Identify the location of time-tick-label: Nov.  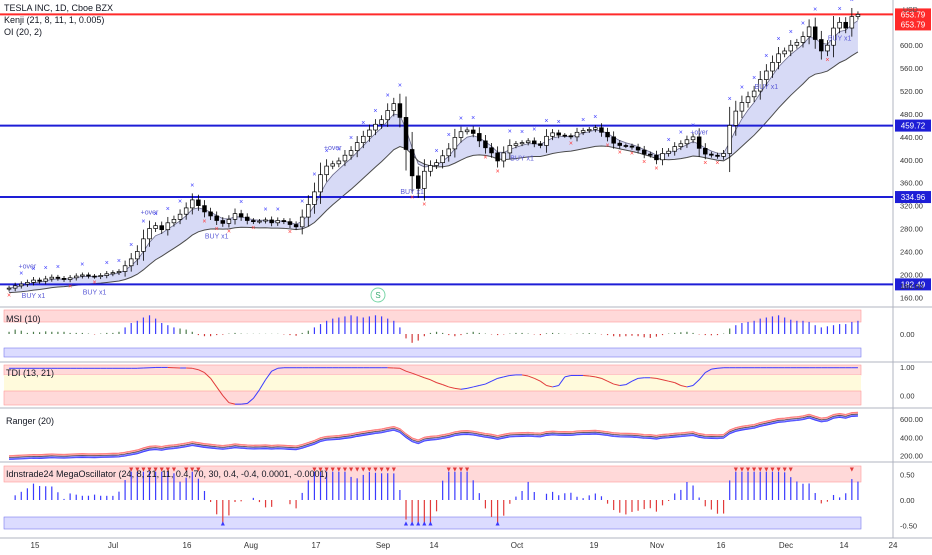
(657, 545).